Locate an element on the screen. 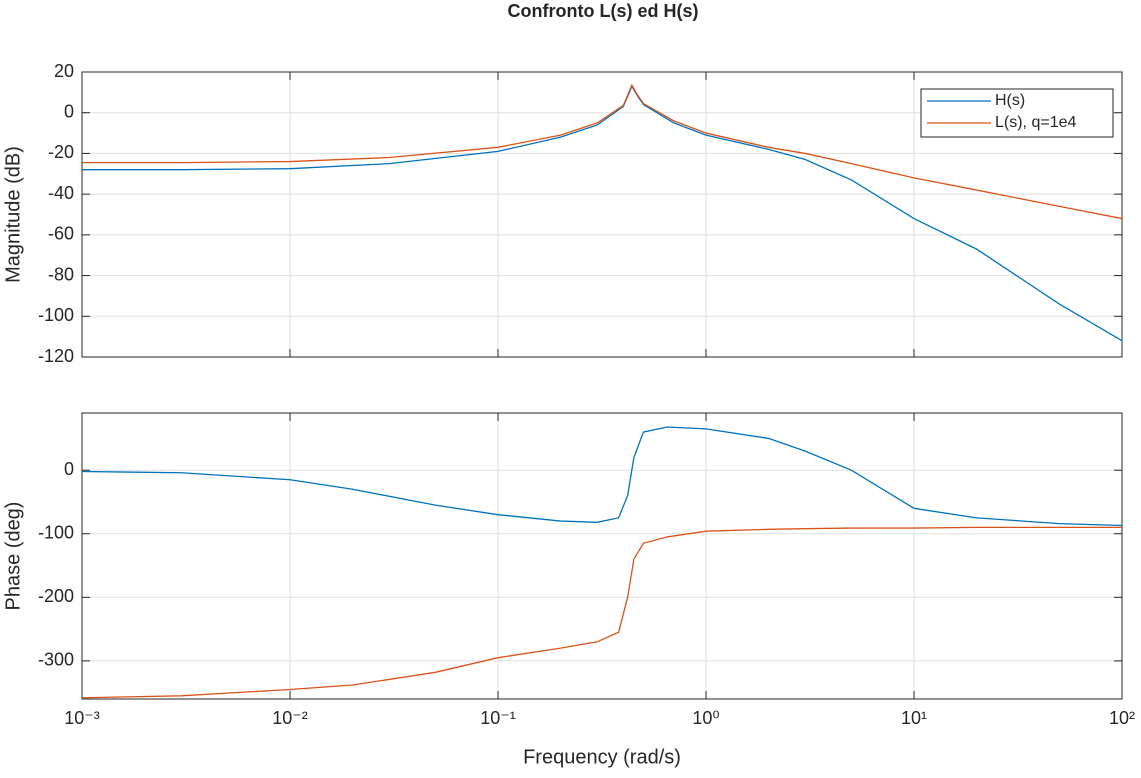 The height and width of the screenshot is (778, 1141). y-tick-label: -40 is located at coordinates (61, 193).